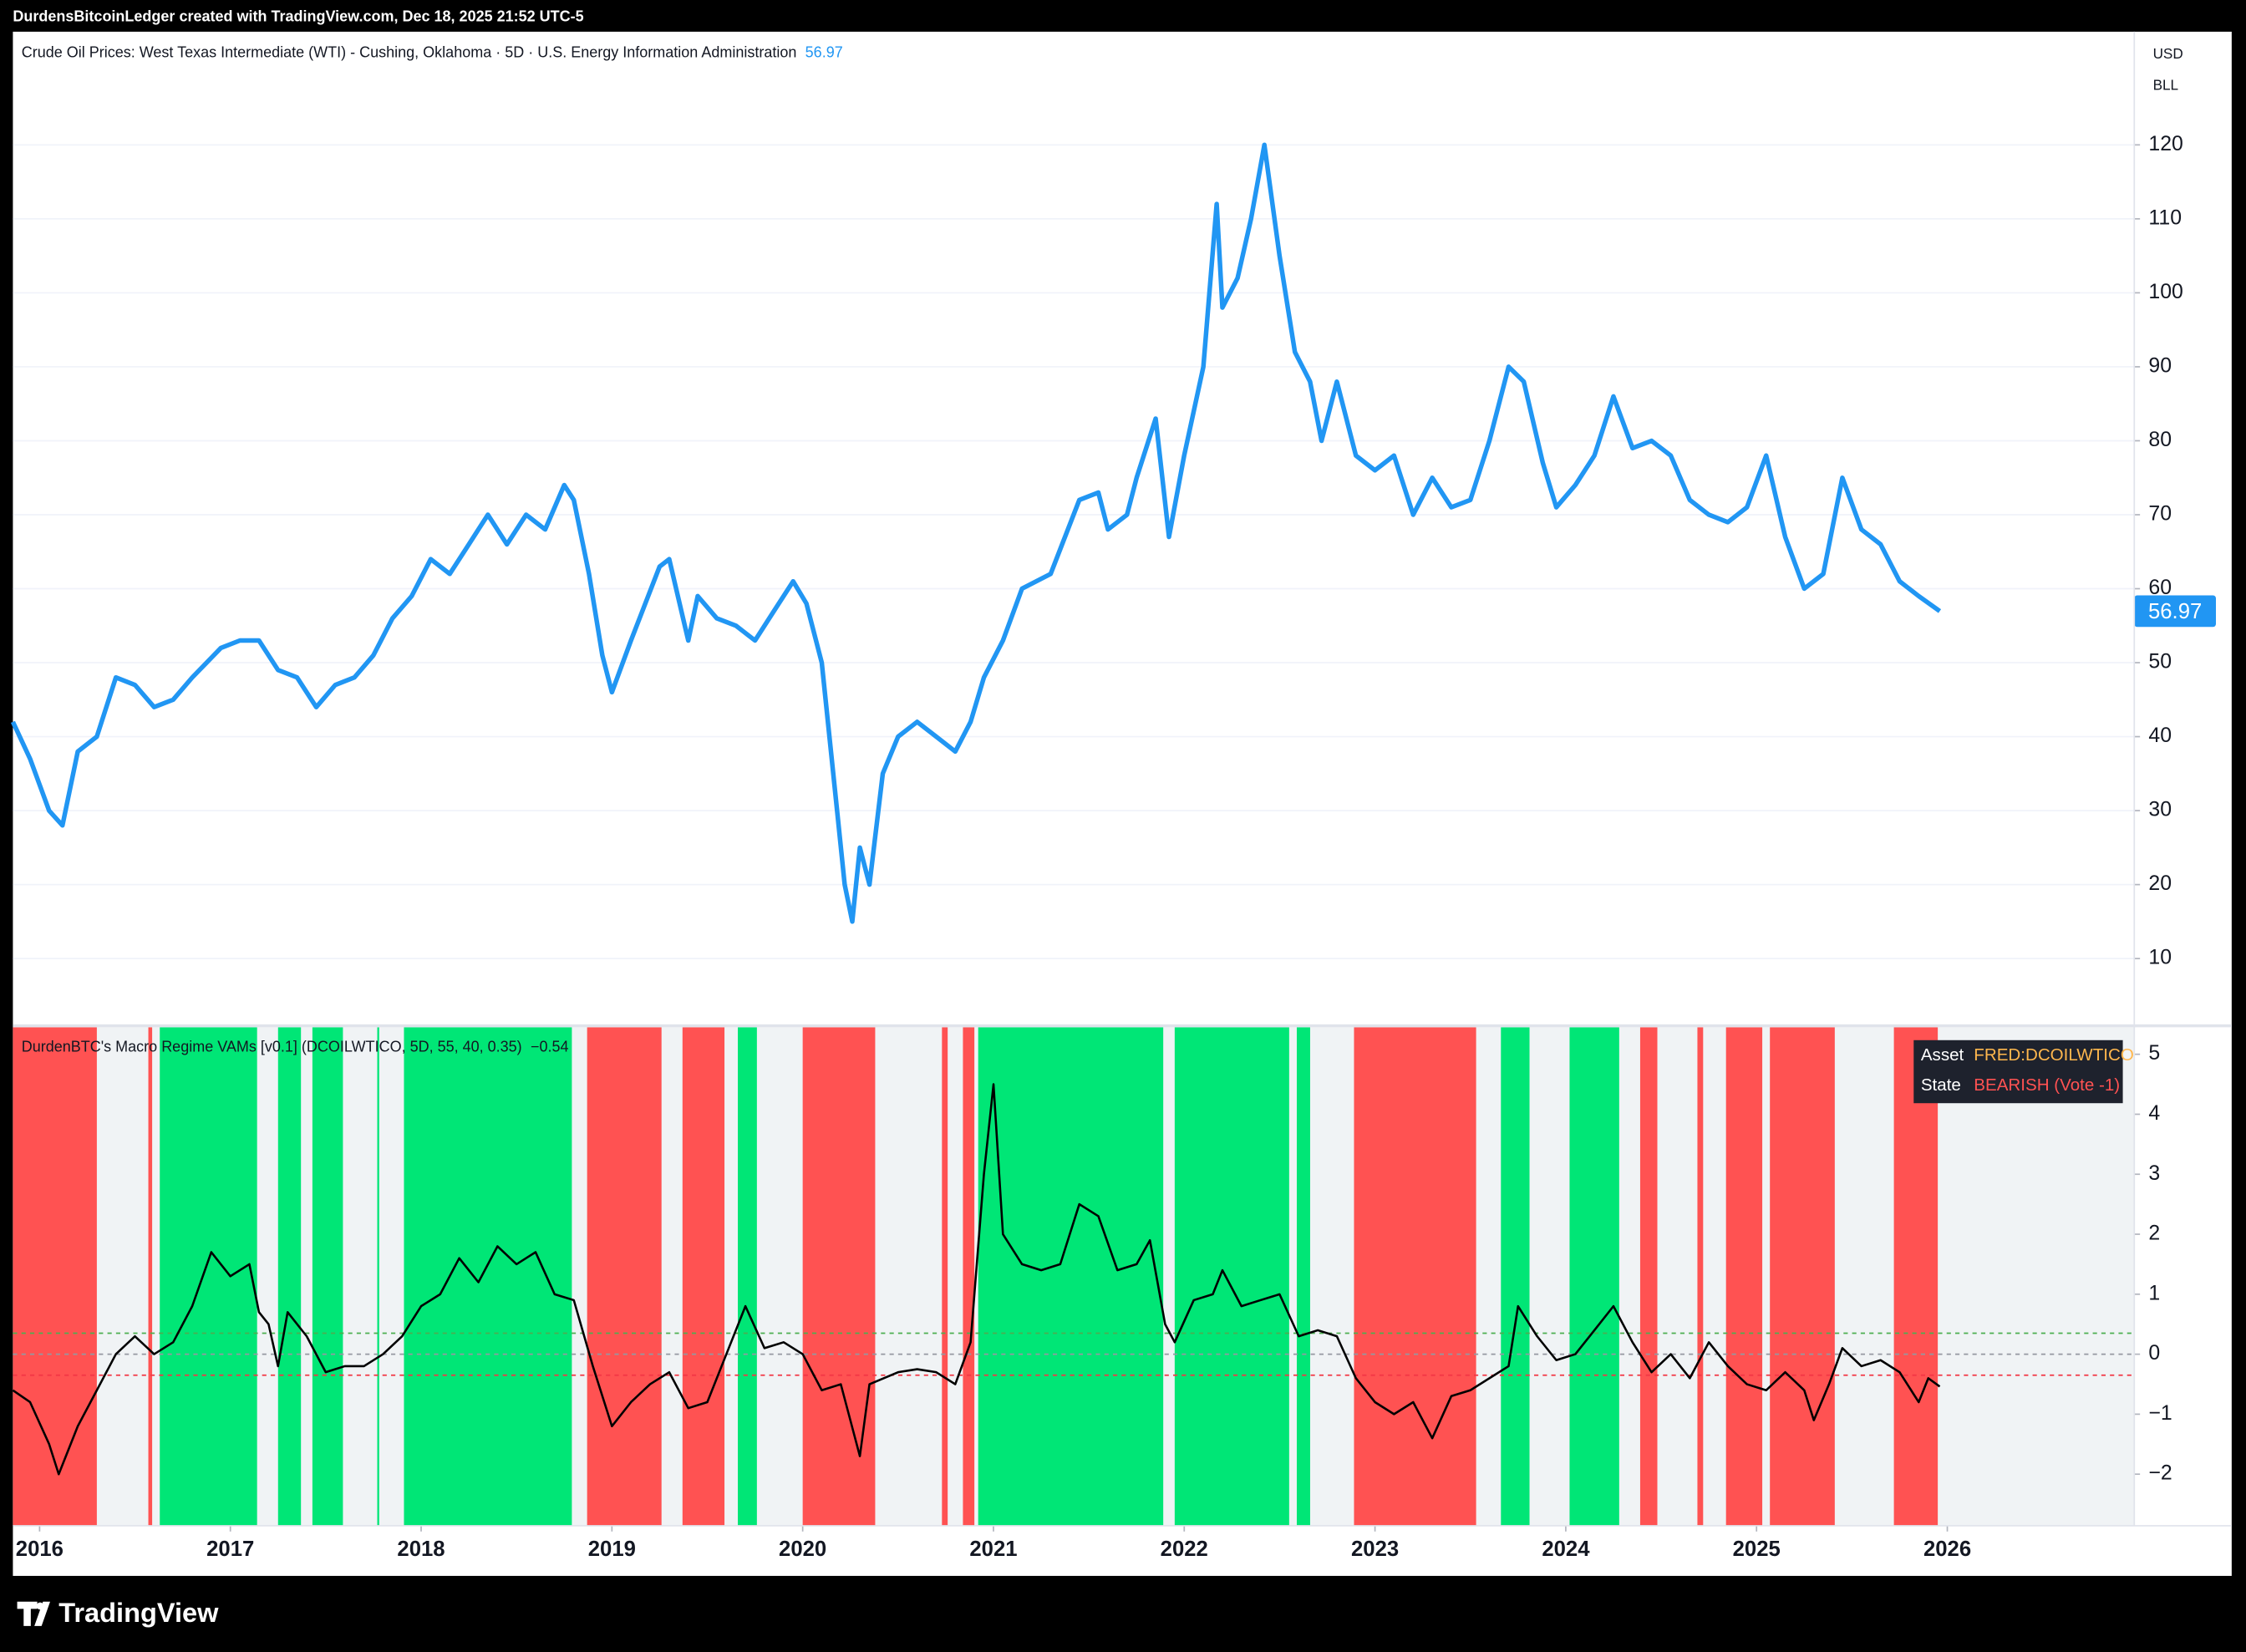 The height and width of the screenshot is (1652, 2246). What do you see at coordinates (1941, 1085) in the screenshot?
I see `info-key: State` at bounding box center [1941, 1085].